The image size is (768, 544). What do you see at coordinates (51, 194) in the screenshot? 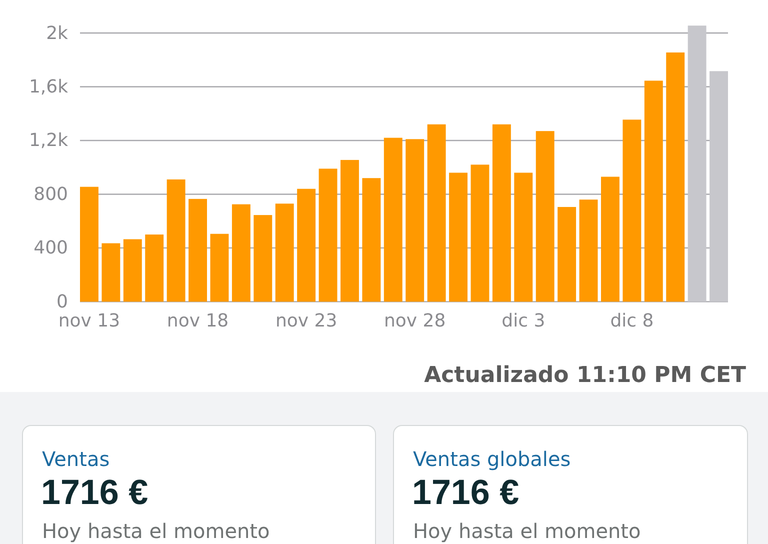
I see `y-tick-label: 800` at bounding box center [51, 194].